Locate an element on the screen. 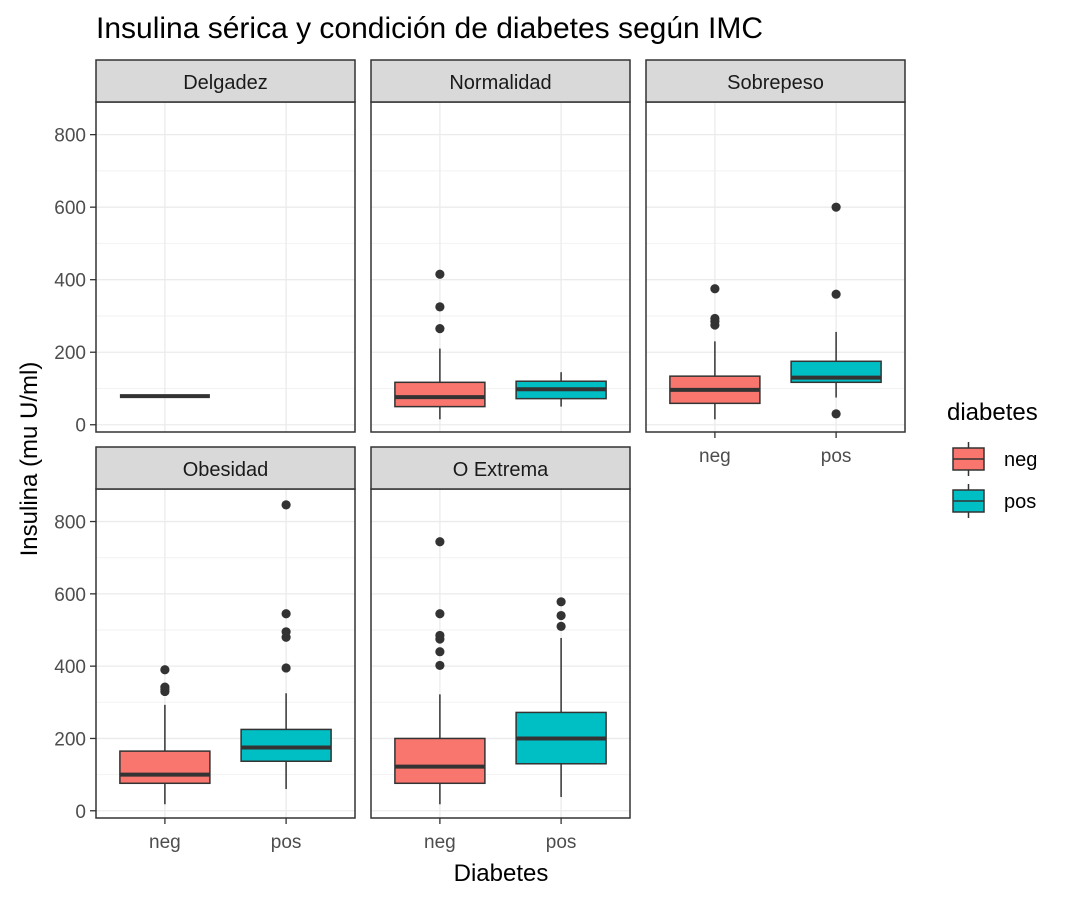  legend-entry-neg: neg is located at coordinates (994, 459).